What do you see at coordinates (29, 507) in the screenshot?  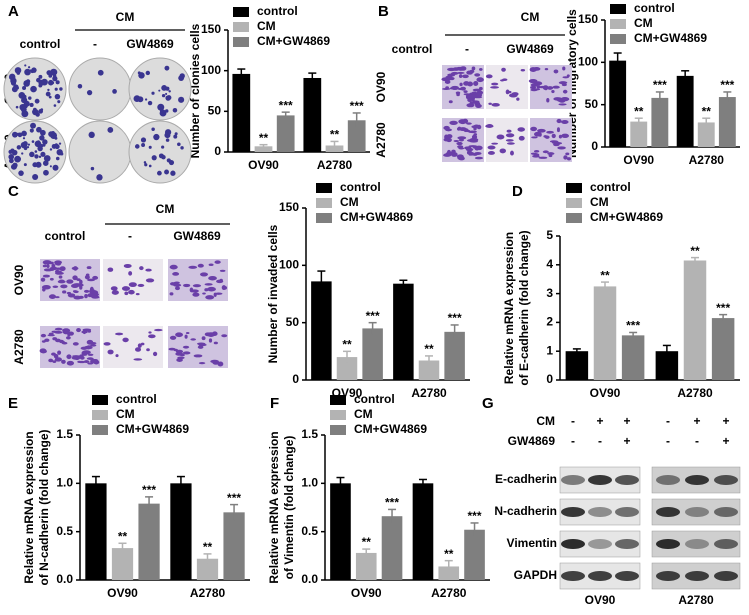 I see `y-axis-label: Relative mRNA expression` at bounding box center [29, 507].